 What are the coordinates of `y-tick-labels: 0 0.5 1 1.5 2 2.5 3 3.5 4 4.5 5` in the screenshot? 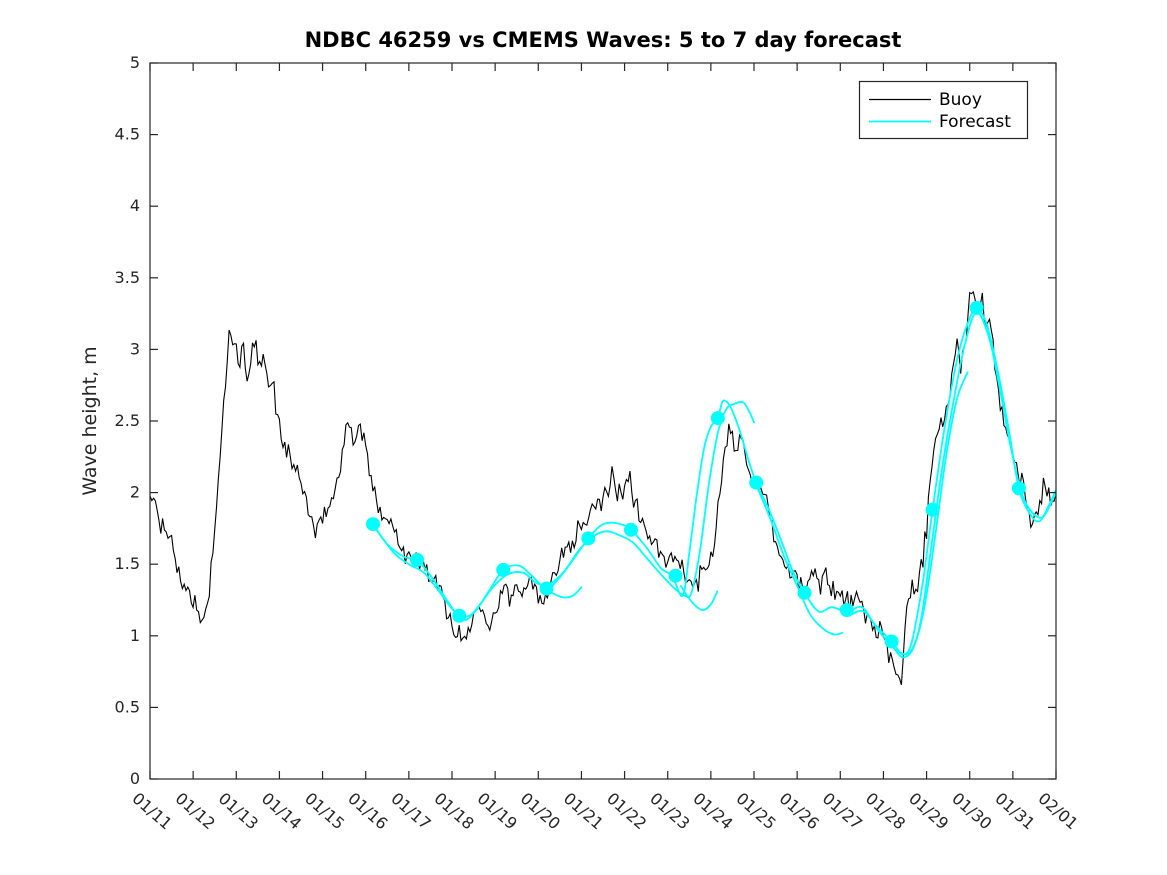 It's located at (127, 420).